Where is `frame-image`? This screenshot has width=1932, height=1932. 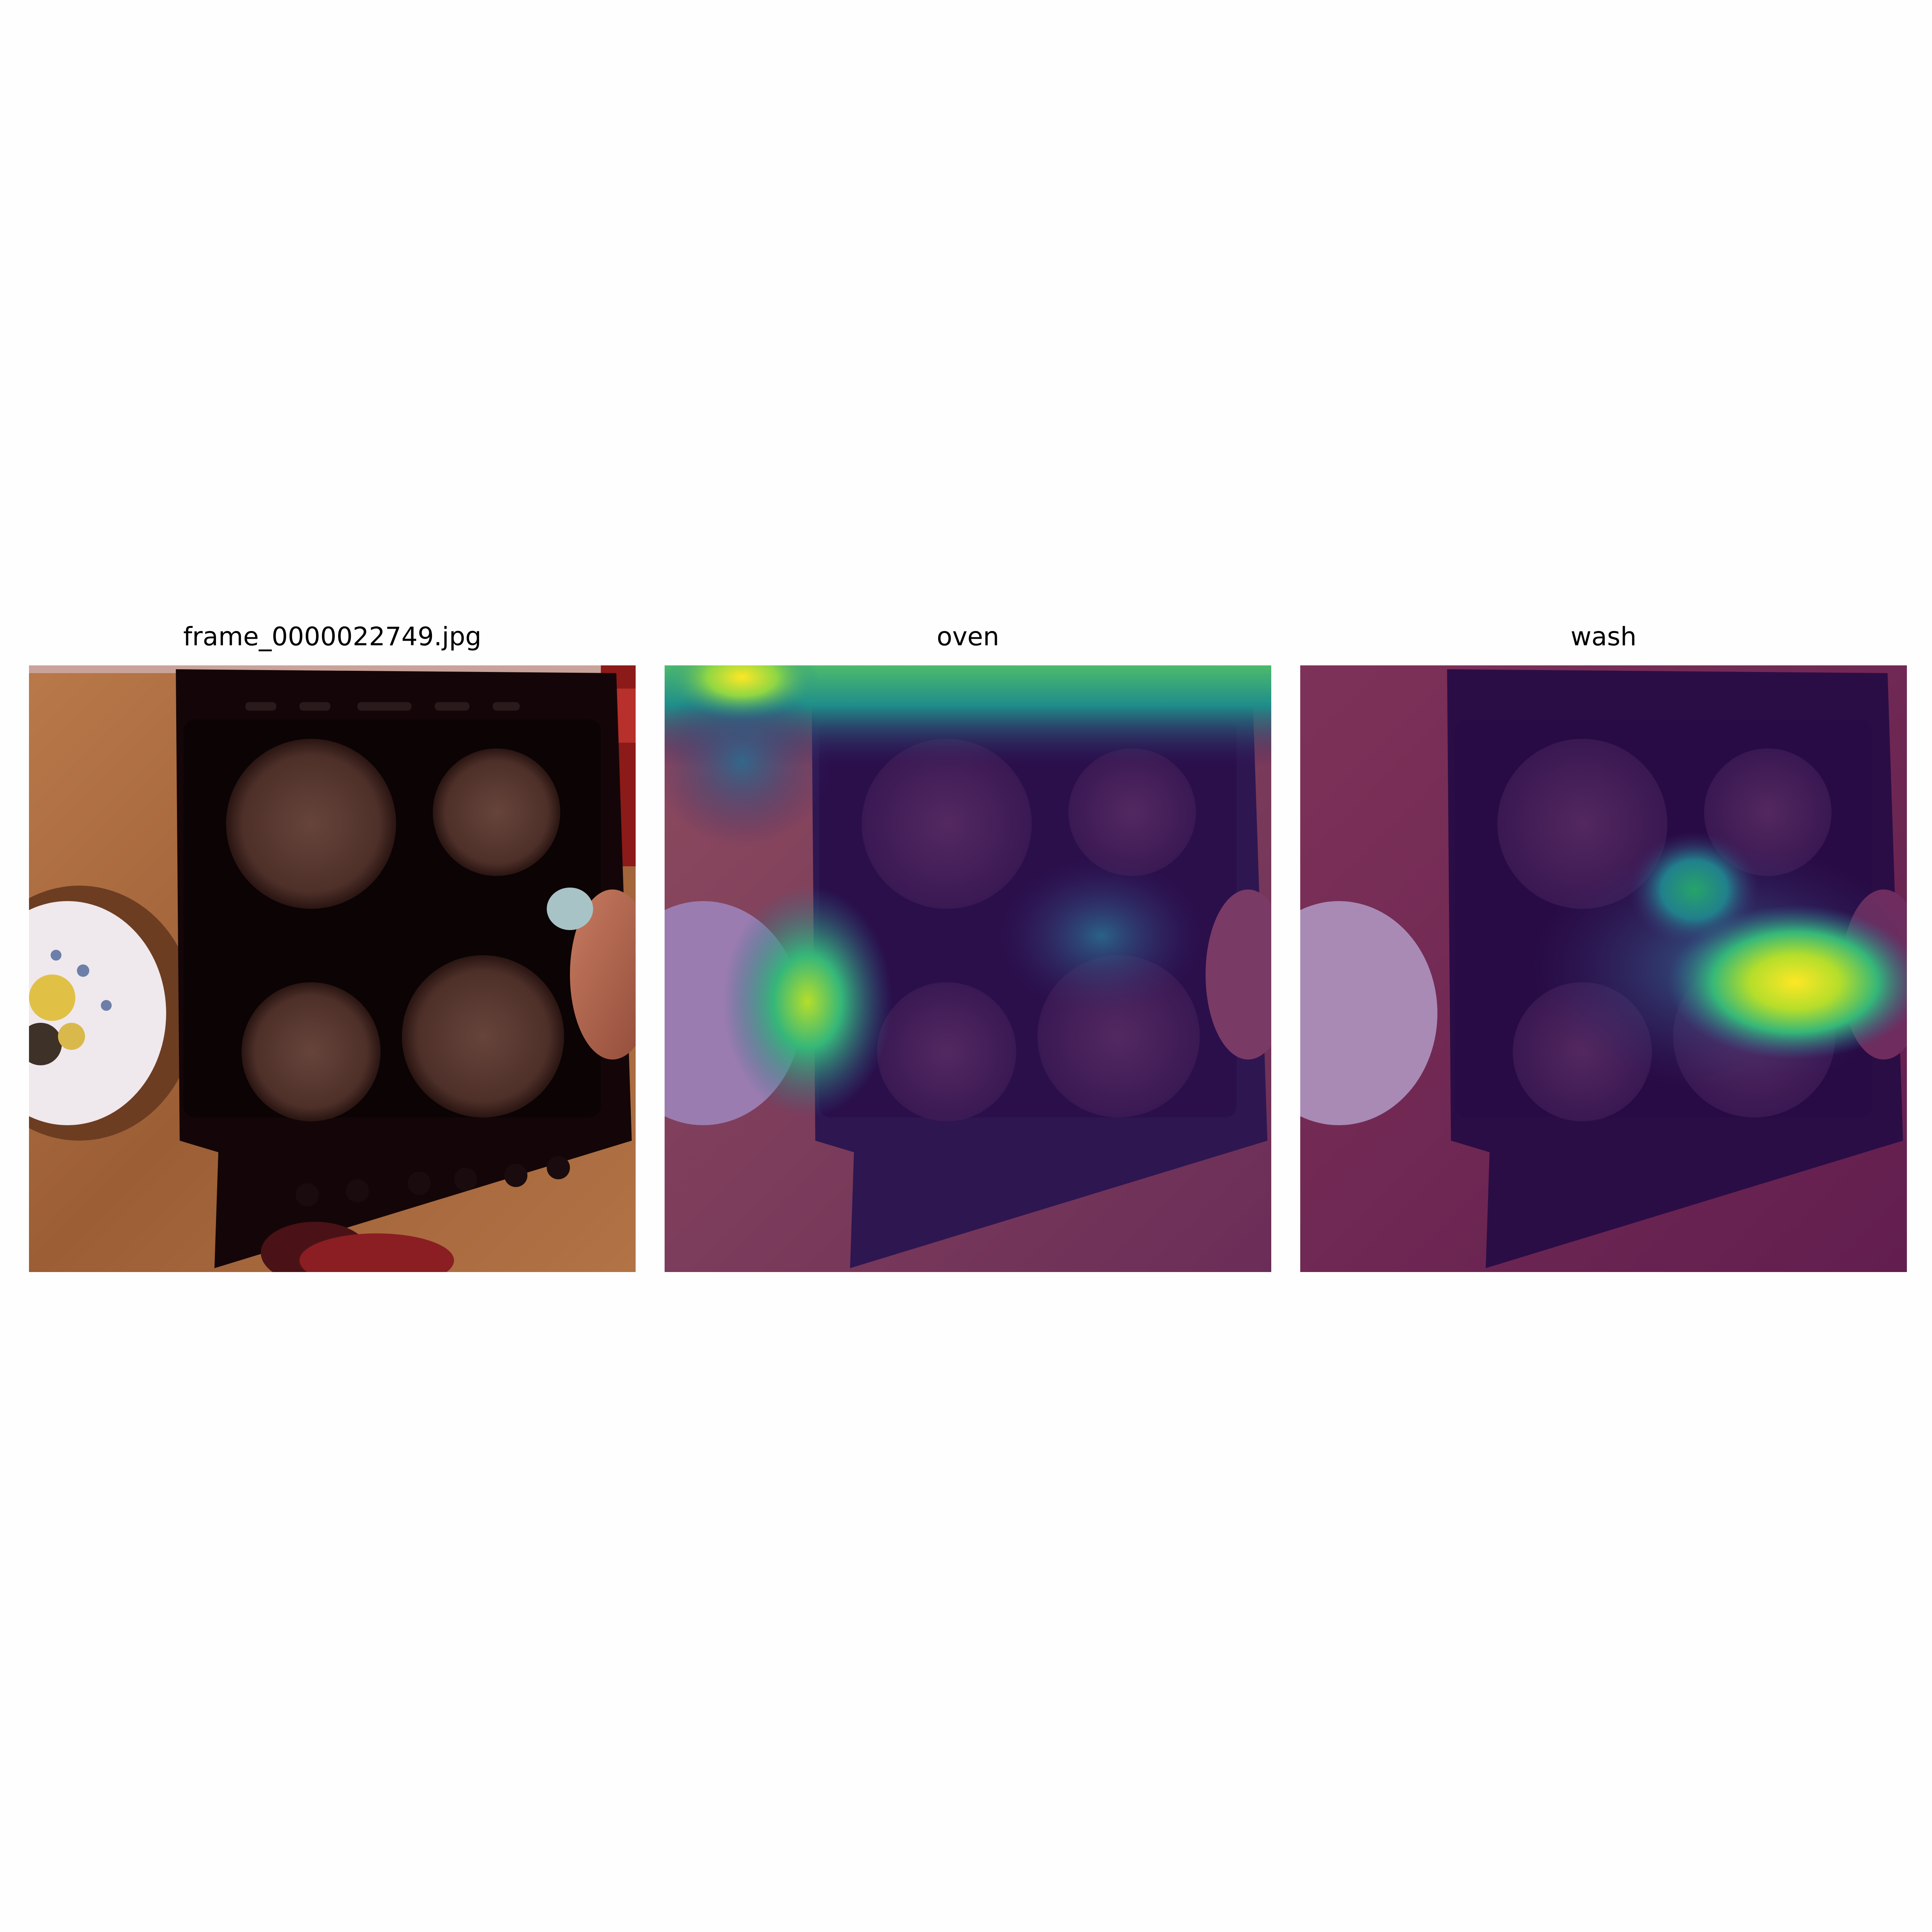 frame-image is located at coordinates (333, 969).